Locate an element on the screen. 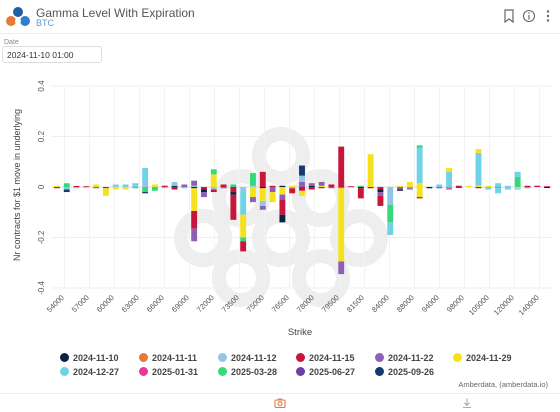 The image size is (560, 412). x-tick-label: 66000 is located at coordinates (155, 303).